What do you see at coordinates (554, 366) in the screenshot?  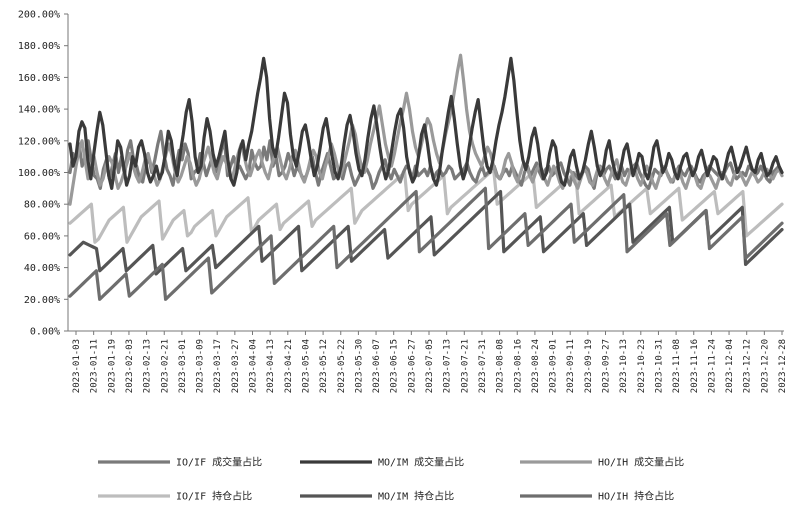 I see `x-tick-label: 2023-09-01` at bounding box center [554, 366].